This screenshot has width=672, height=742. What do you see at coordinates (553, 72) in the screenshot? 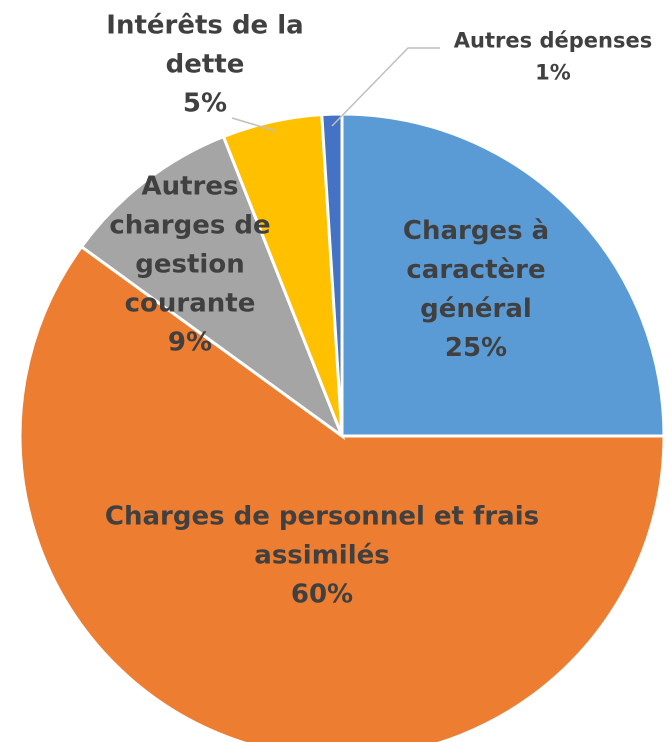
I see `value-label: 1%` at bounding box center [553, 72].